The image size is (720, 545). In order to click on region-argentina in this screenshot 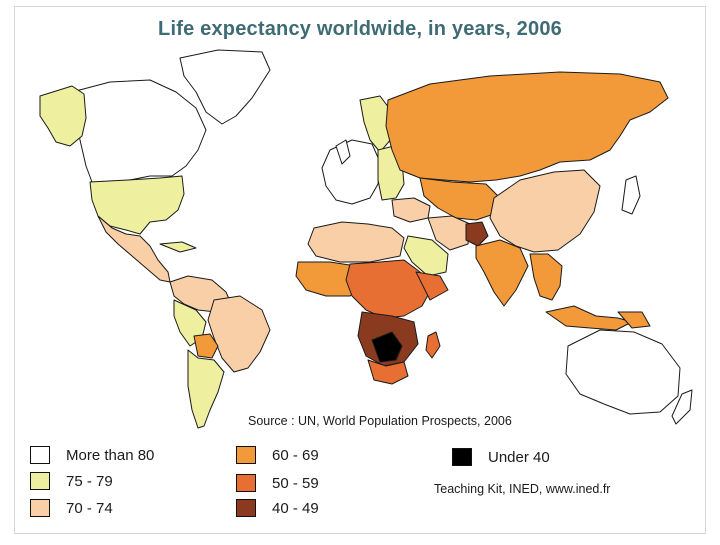, I will do `click(206, 389)`.